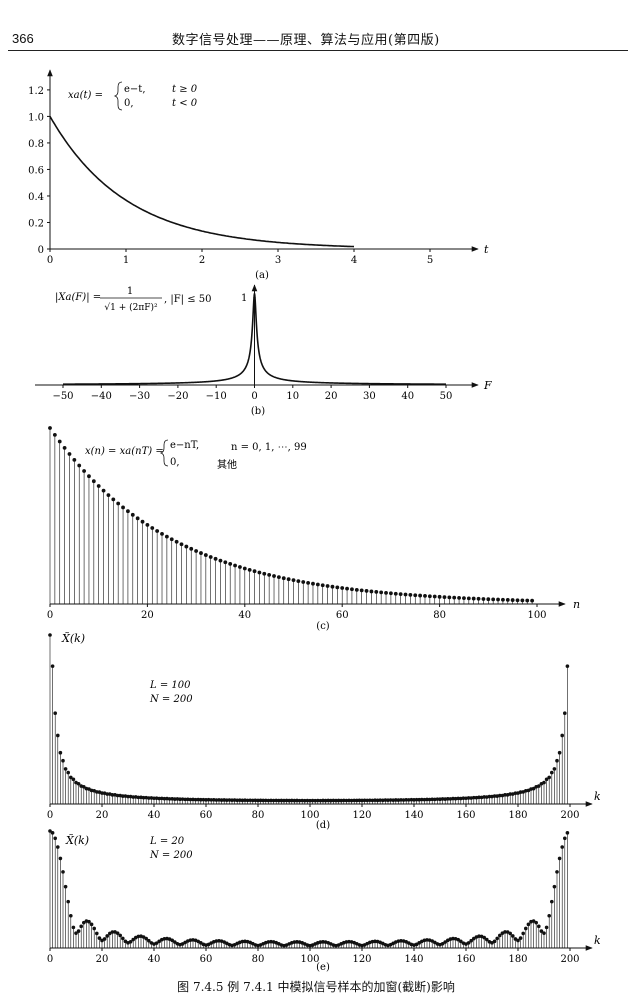  I want to click on x-tick-label: 200, so click(569, 959).